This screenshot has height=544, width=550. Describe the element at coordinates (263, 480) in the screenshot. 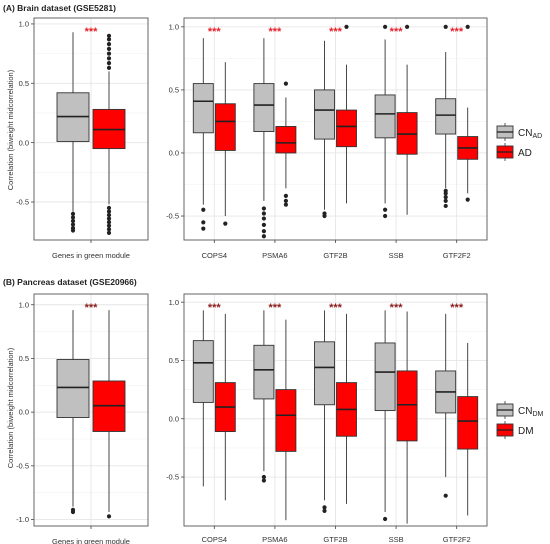

I see `pB-psma6-control-outlier-point` at that location.